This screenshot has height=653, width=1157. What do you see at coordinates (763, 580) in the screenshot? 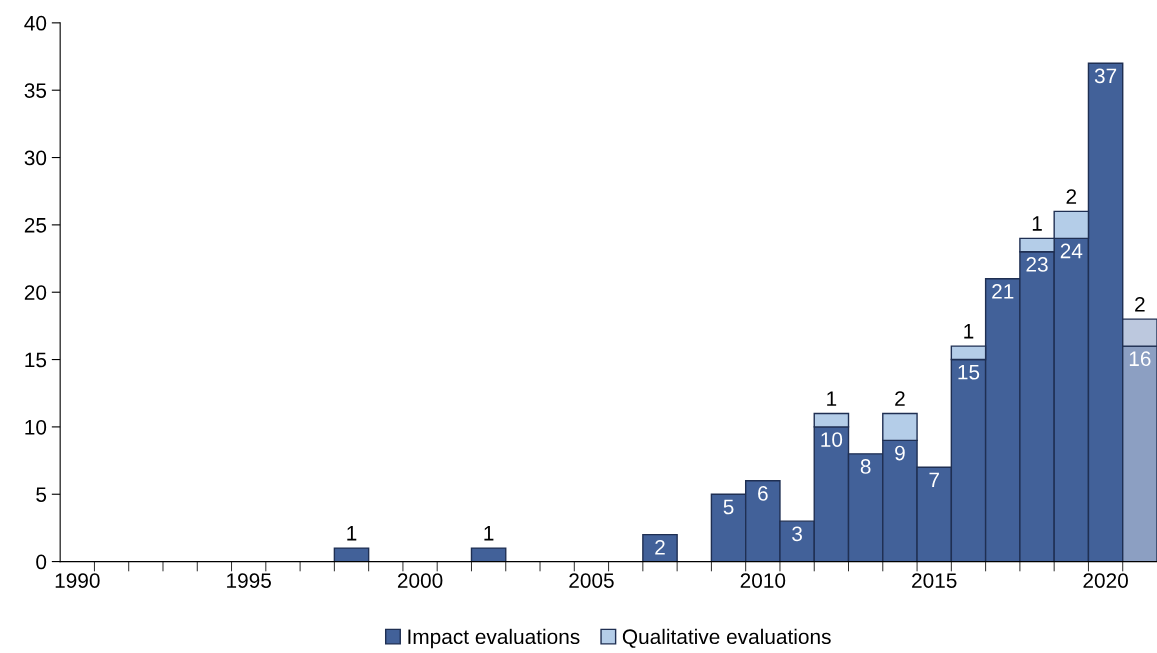
I see `x-tick-label: 2010` at bounding box center [763, 580].